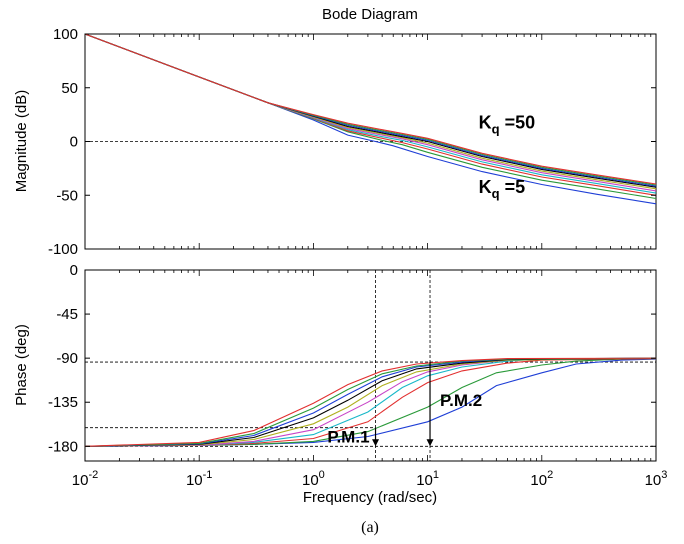  What do you see at coordinates (67, 195) in the screenshot?
I see `y-tick-label: -50` at bounding box center [67, 195].